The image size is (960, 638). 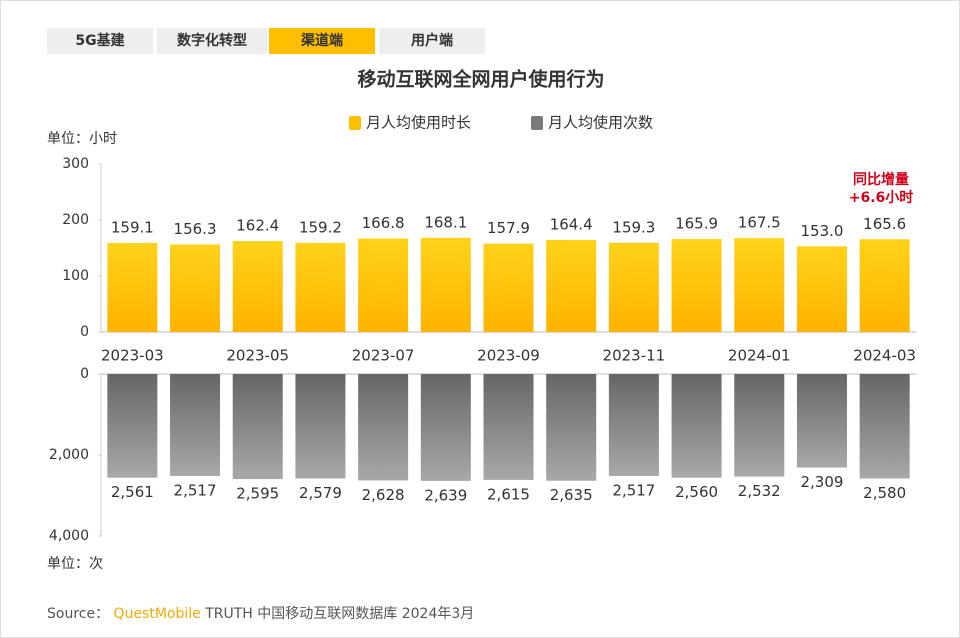 I want to click on x-tick-label: 2023-11, so click(x=634, y=356).